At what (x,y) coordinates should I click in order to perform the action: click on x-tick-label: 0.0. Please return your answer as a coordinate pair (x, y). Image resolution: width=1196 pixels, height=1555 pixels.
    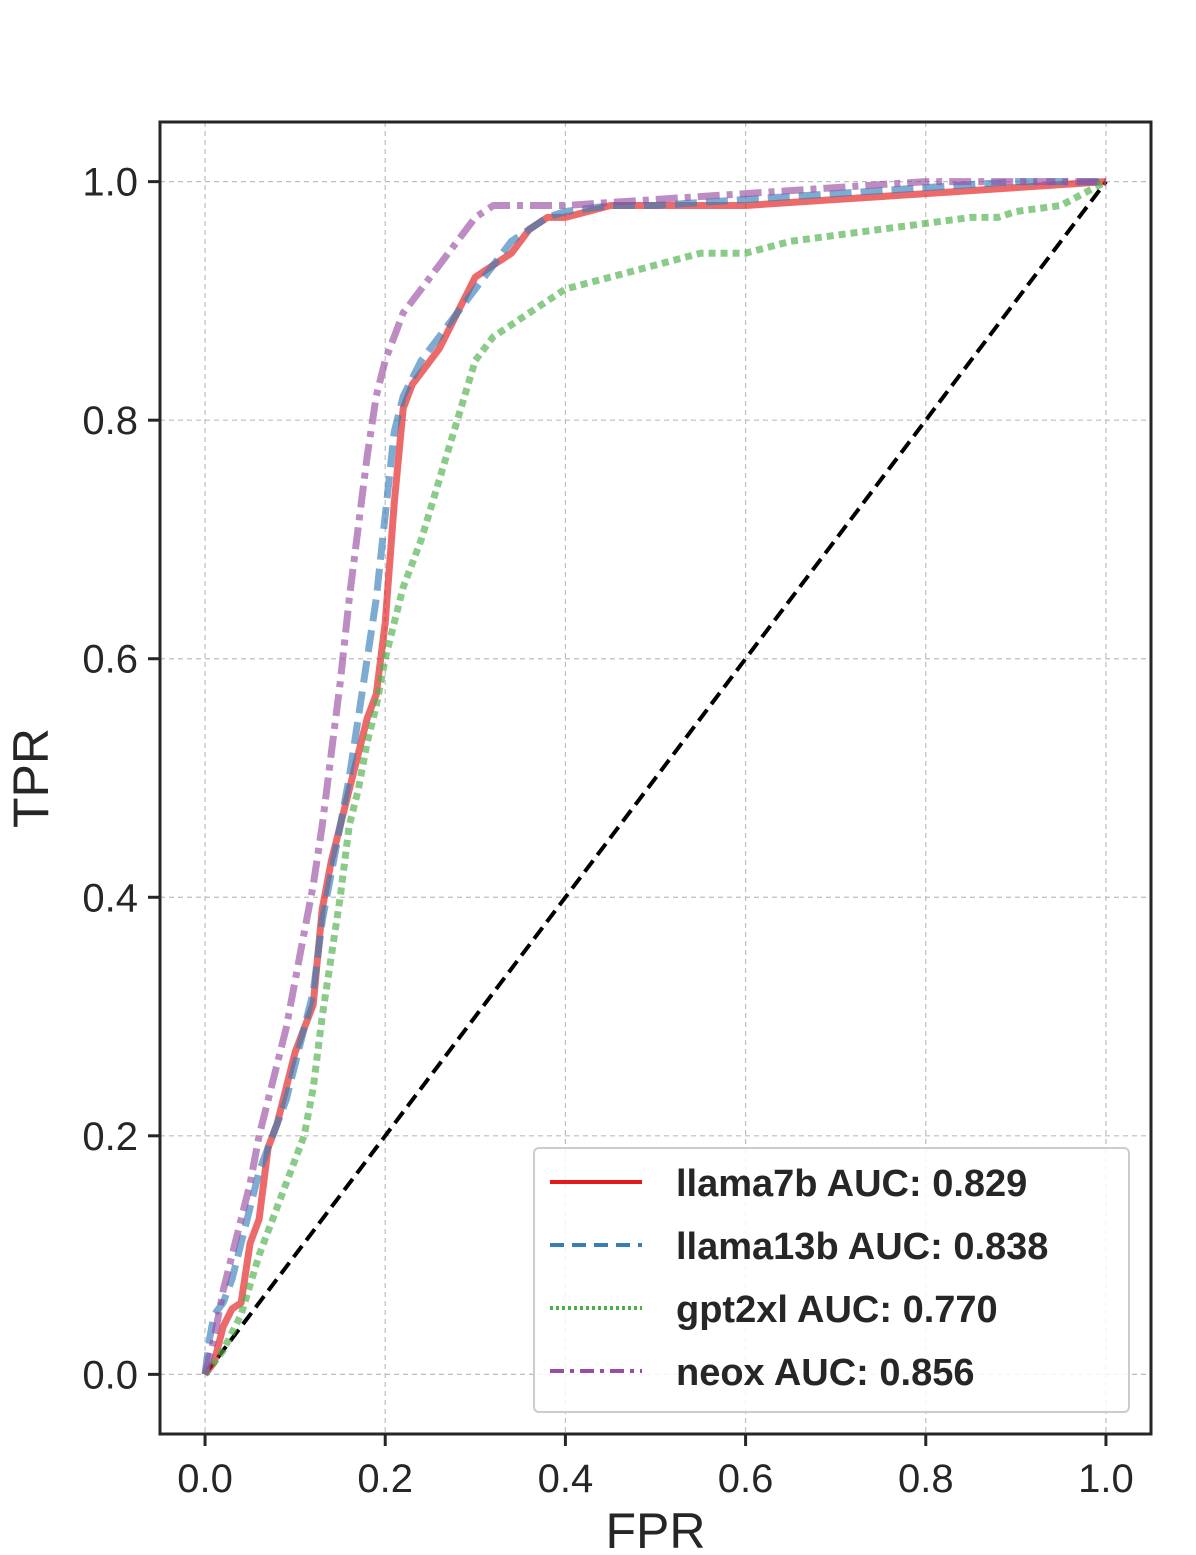
    Looking at the image, I should click on (205, 1479).